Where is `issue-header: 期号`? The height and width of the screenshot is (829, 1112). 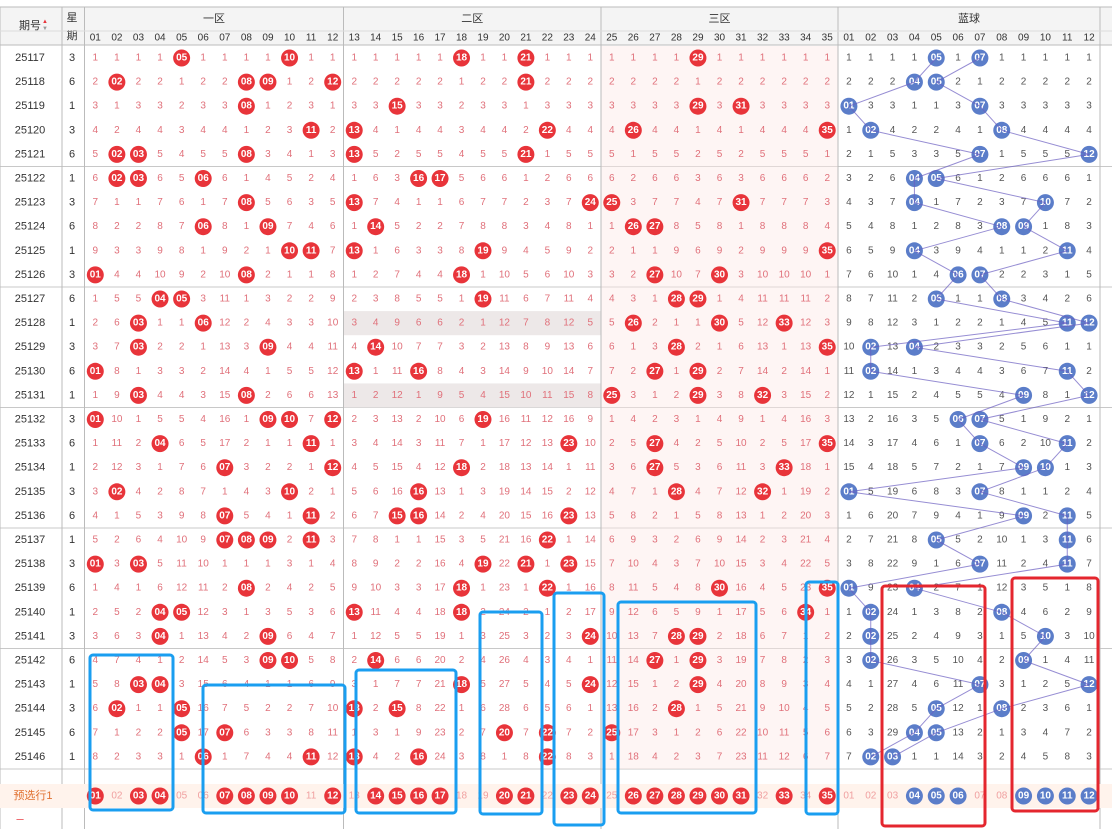 issue-header: 期号 is located at coordinates (30, 25).